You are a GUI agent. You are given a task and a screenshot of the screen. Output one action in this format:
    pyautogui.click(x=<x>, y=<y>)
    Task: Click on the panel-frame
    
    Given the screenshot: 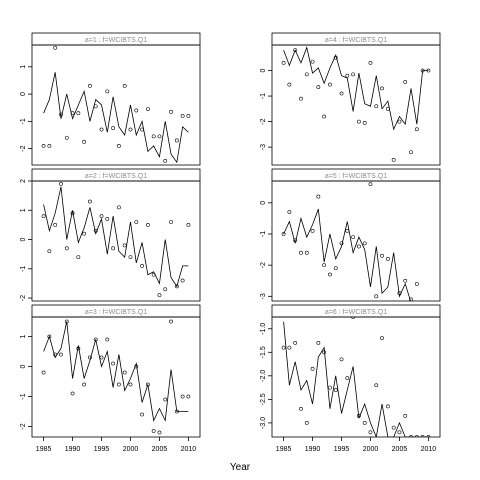 What is the action you would take?
    pyautogui.click(x=356, y=377)
    